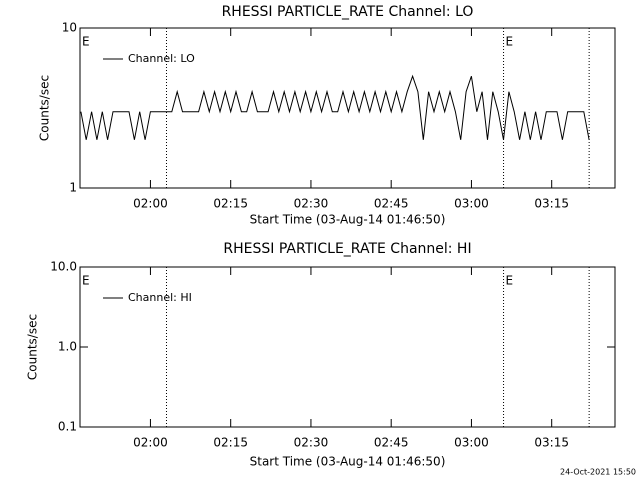  I want to click on y-tick-label: 1, so click(73, 188).